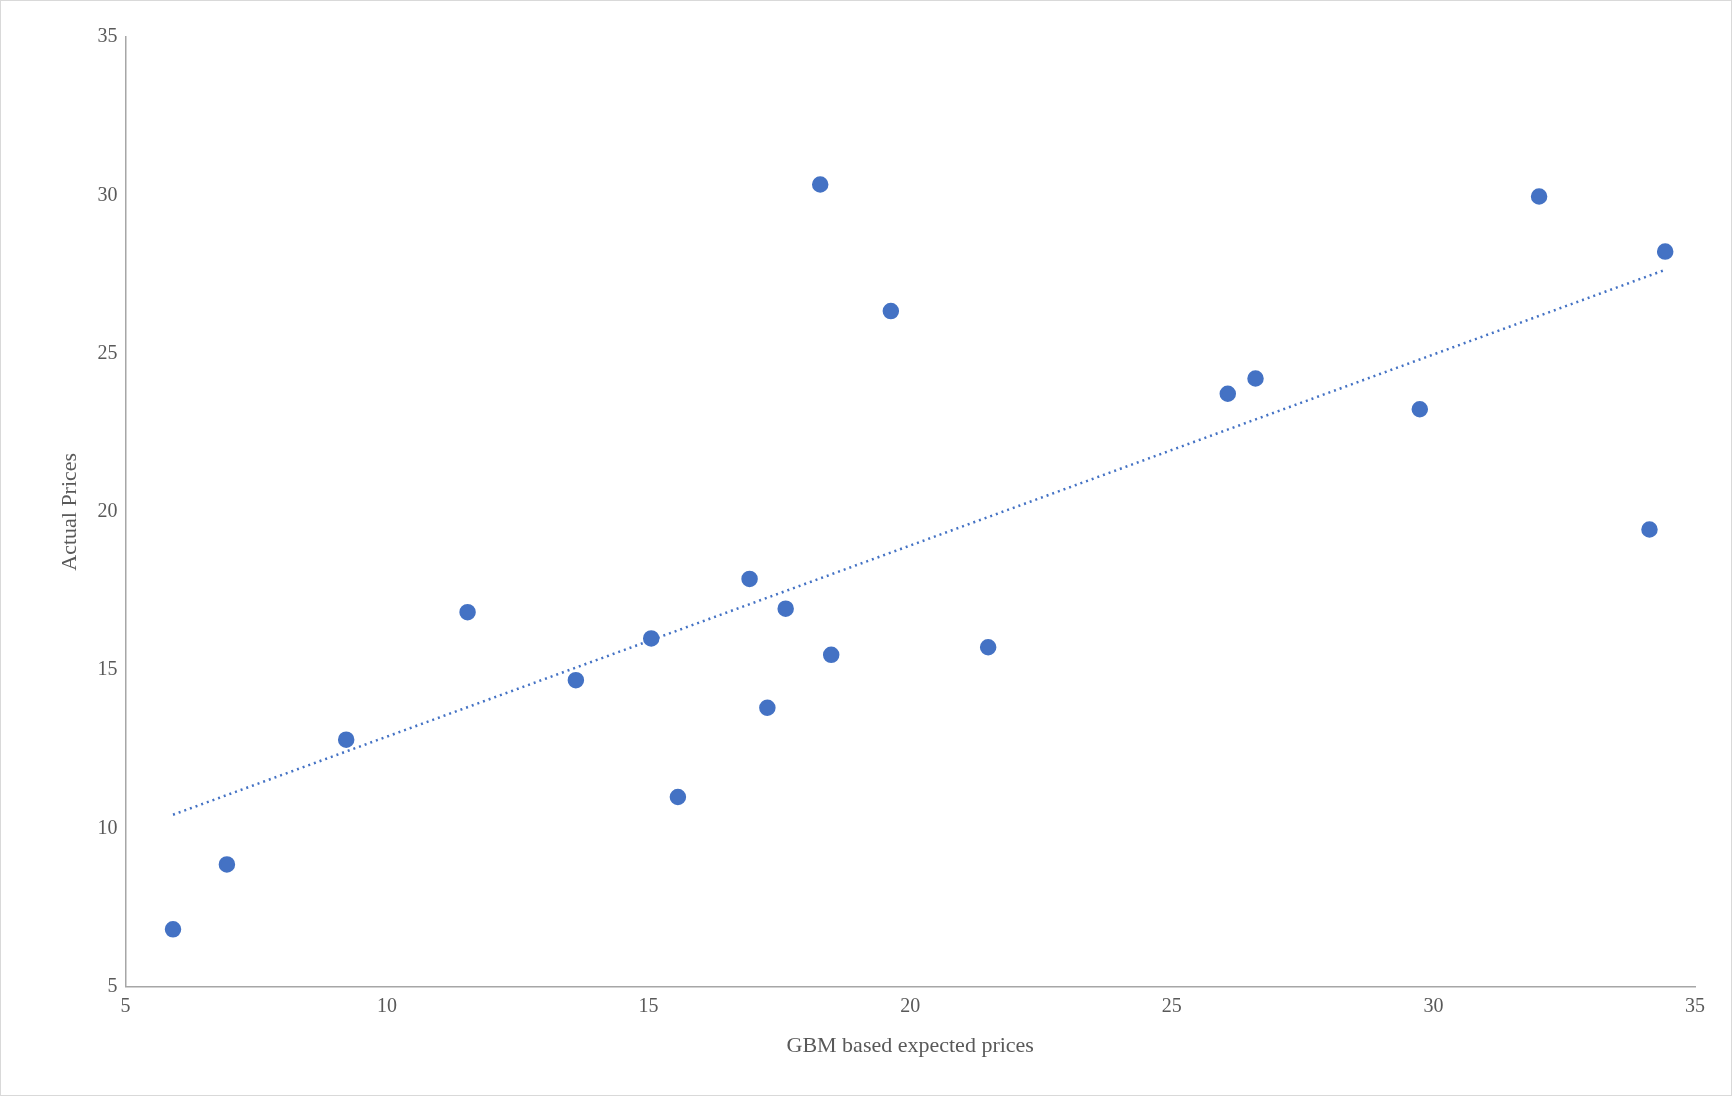 The image size is (1732, 1096). Describe the element at coordinates (387, 1004) in the screenshot. I see `x-tick-label: 10` at that location.